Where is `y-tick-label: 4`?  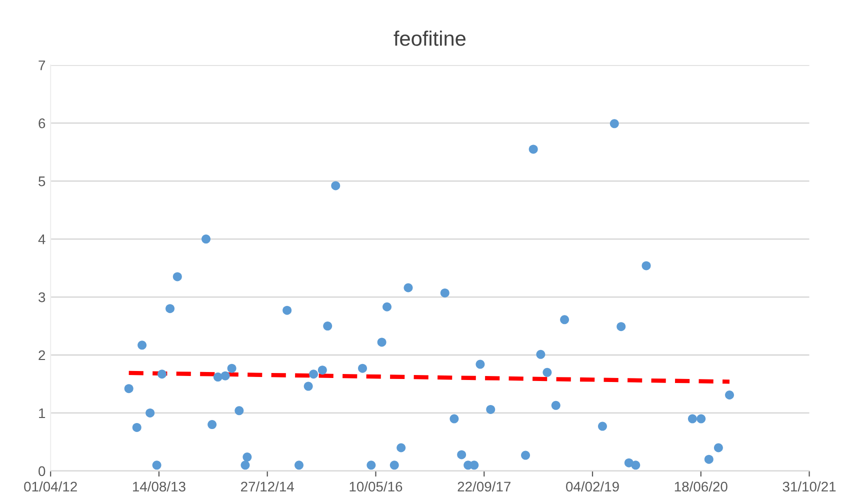 y-tick-label: 4 is located at coordinates (42, 239).